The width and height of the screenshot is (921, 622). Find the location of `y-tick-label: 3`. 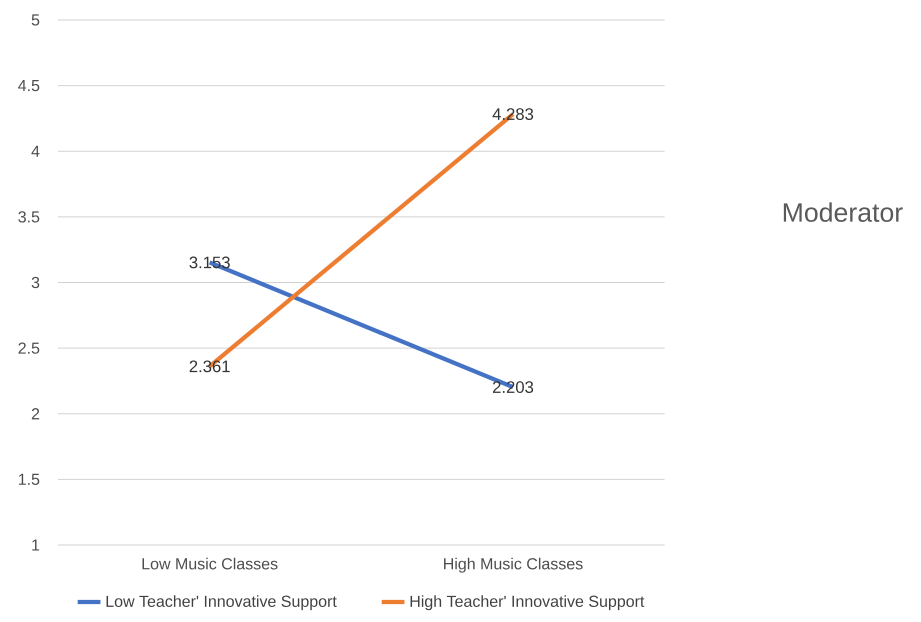

y-tick-label: 3 is located at coordinates (36, 282).